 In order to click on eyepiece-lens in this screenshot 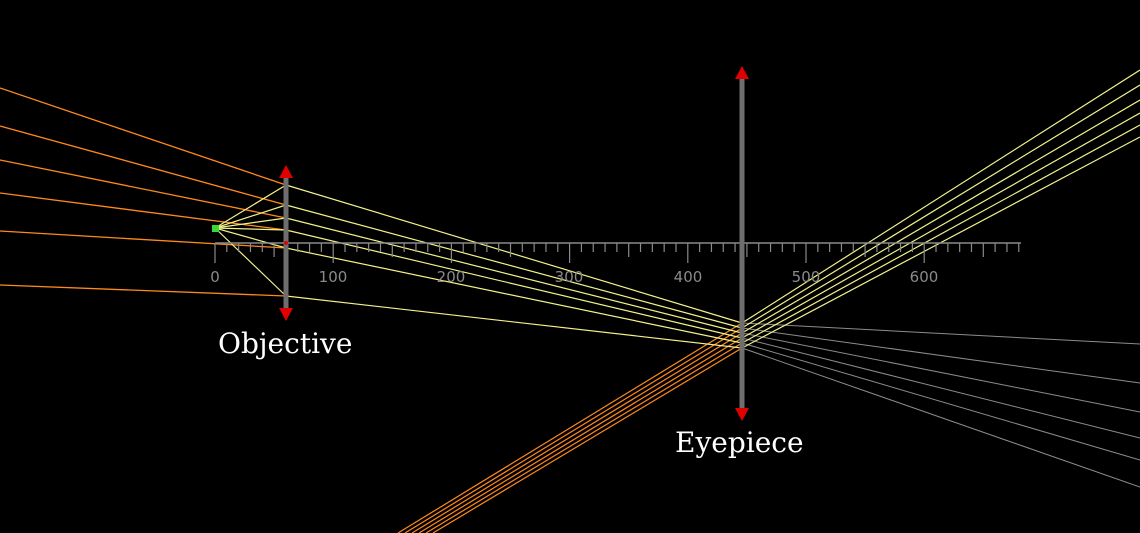, I will do `click(742, 243)`.